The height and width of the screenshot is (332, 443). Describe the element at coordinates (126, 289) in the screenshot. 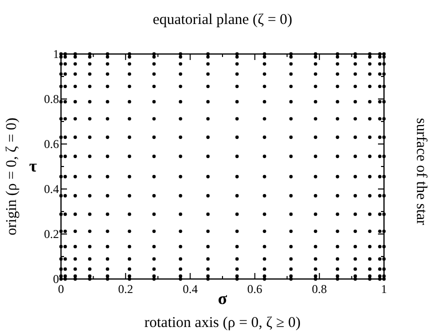

I see `x-tick-label: 0.2` at that location.